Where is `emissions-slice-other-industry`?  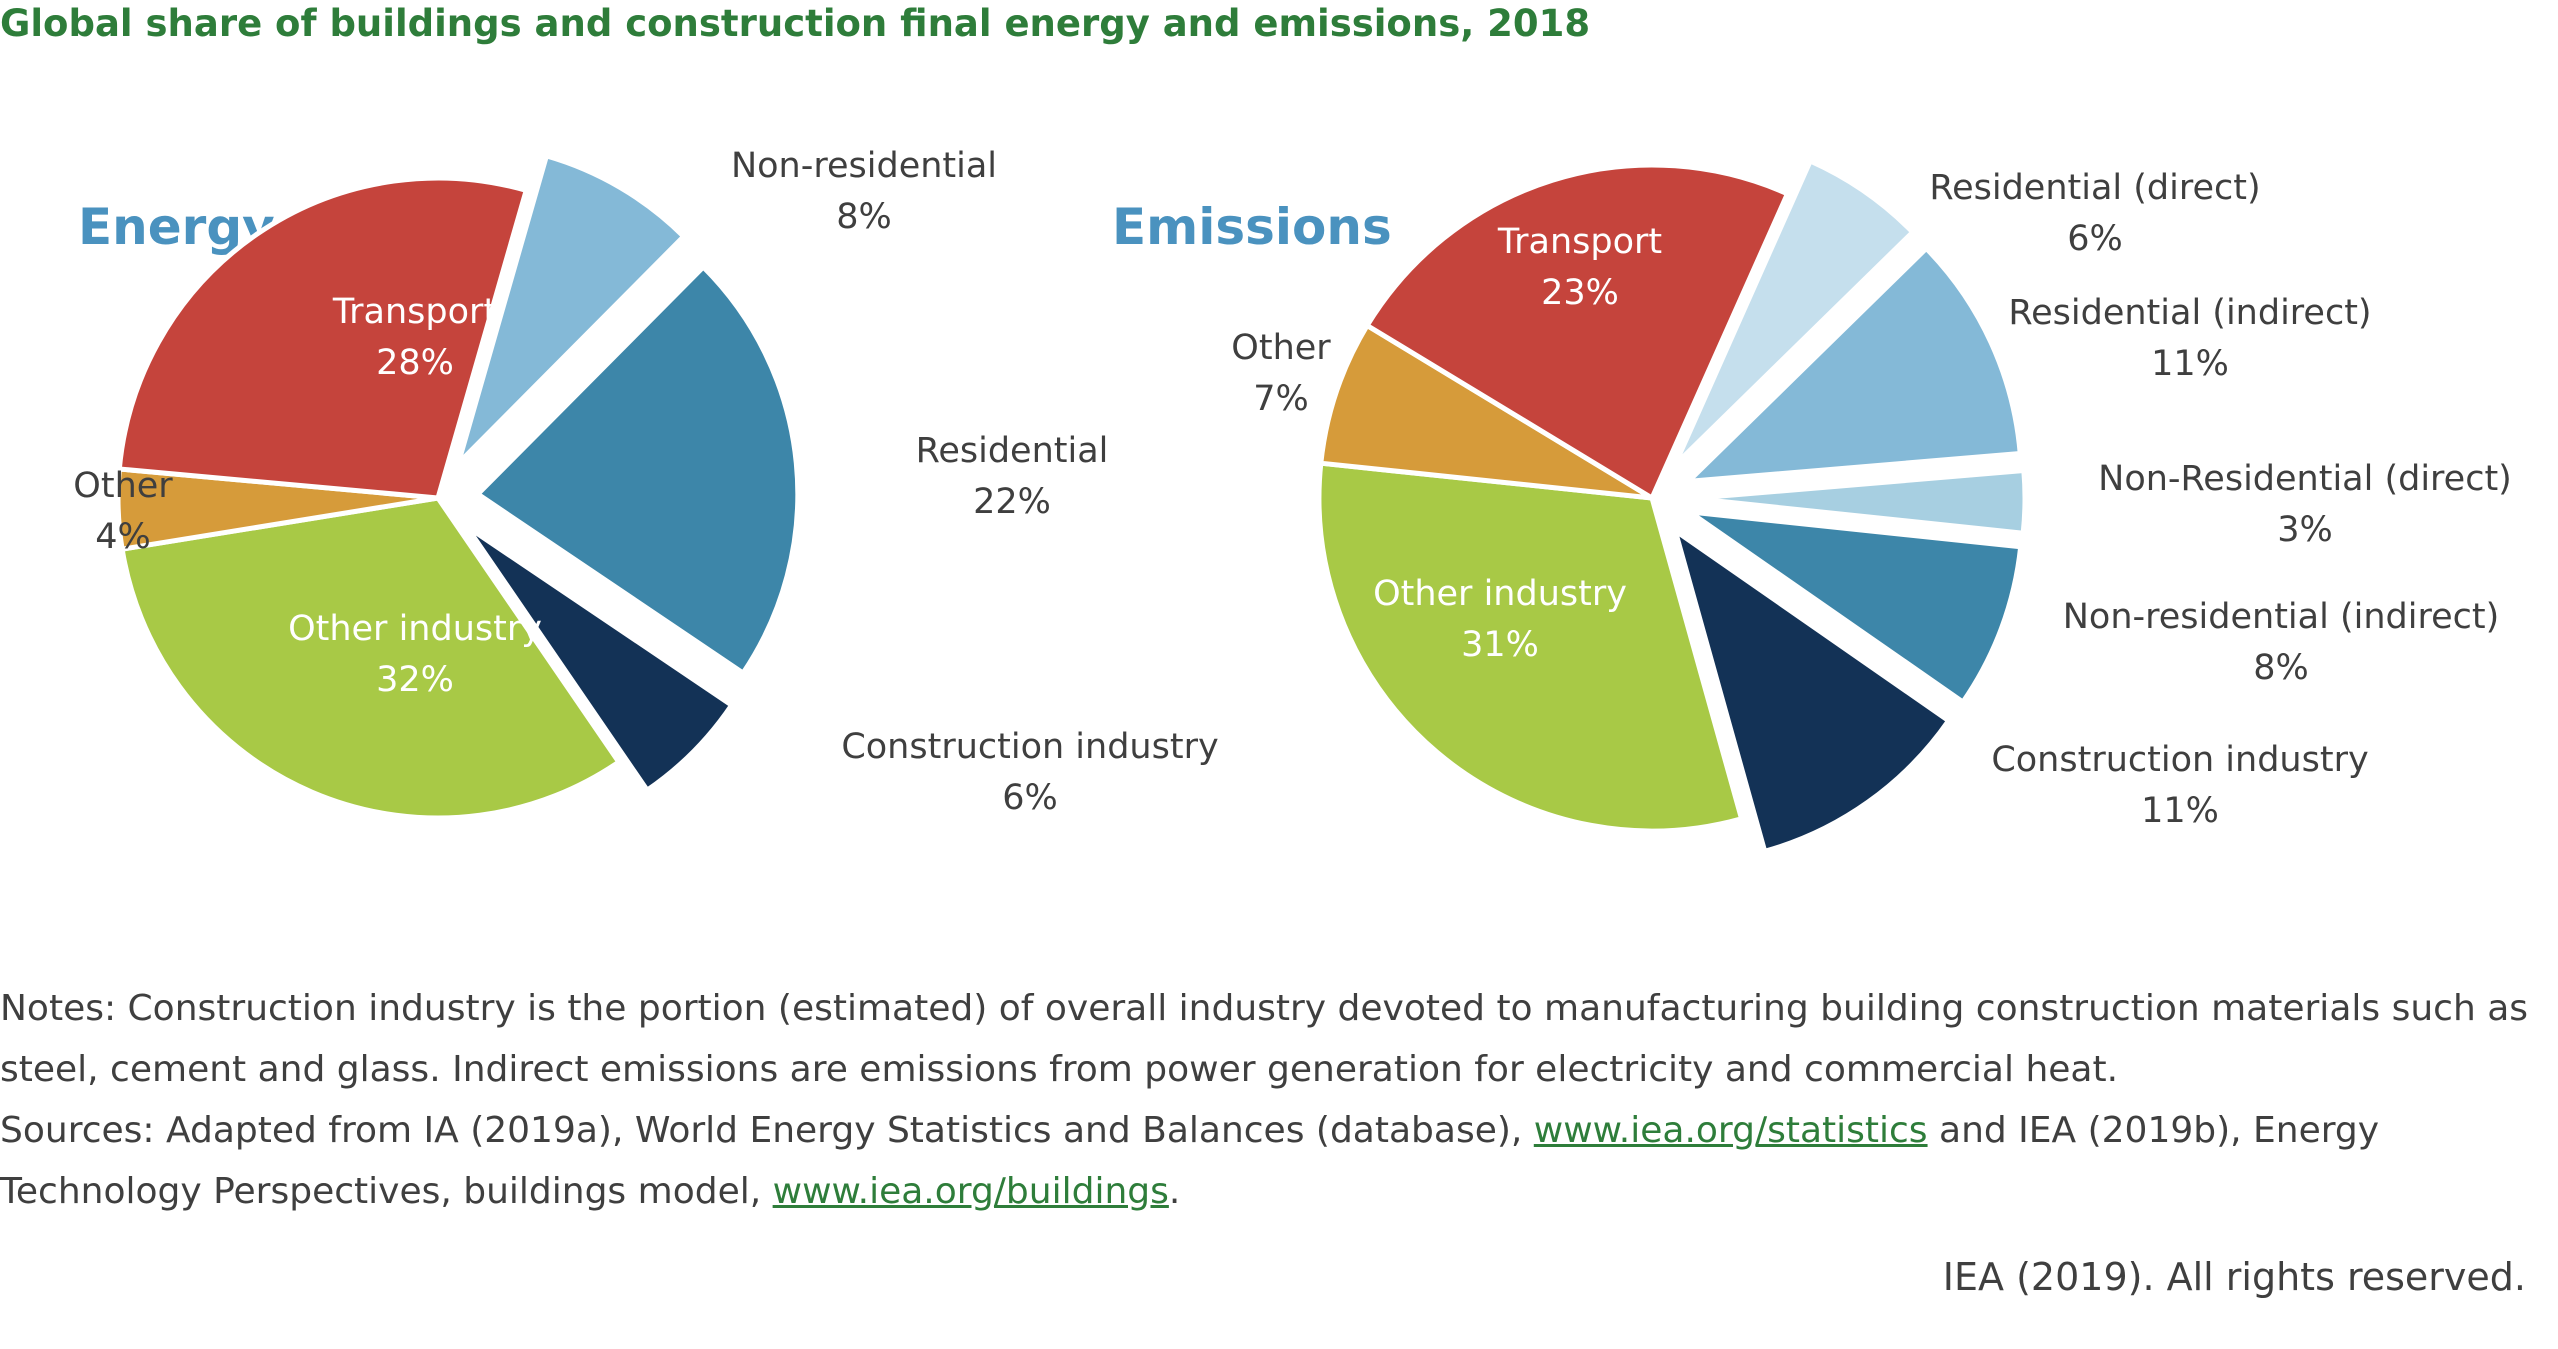
emissions-slice-other-industry is located at coordinates (1530, 647).